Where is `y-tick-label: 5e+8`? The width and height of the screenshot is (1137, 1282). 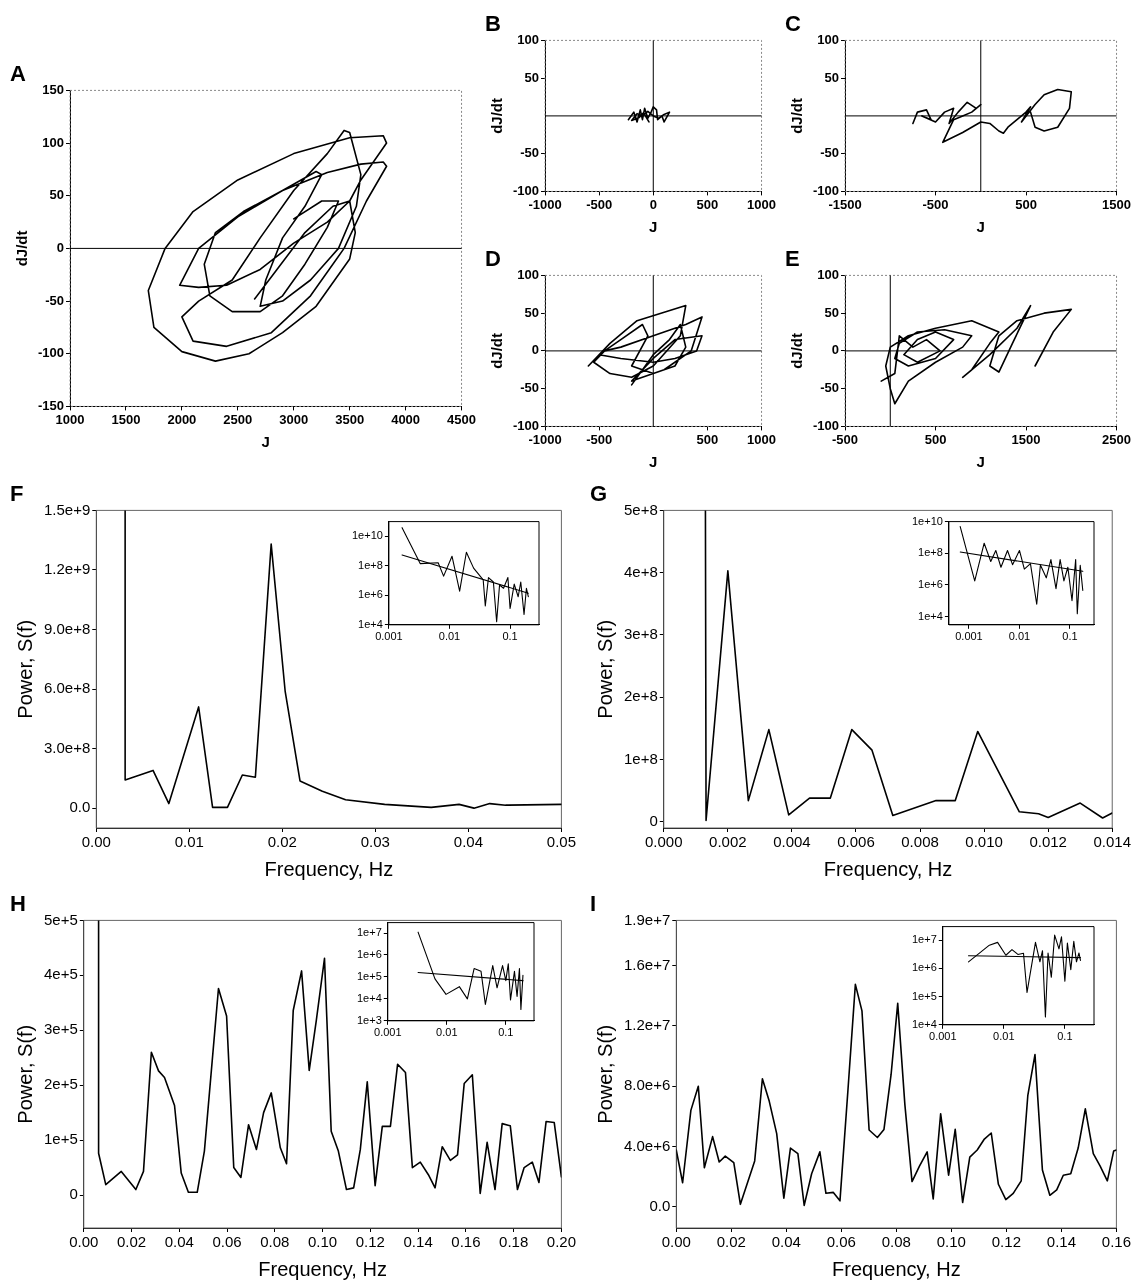 y-tick-label: 5e+8 is located at coordinates (640, 509).